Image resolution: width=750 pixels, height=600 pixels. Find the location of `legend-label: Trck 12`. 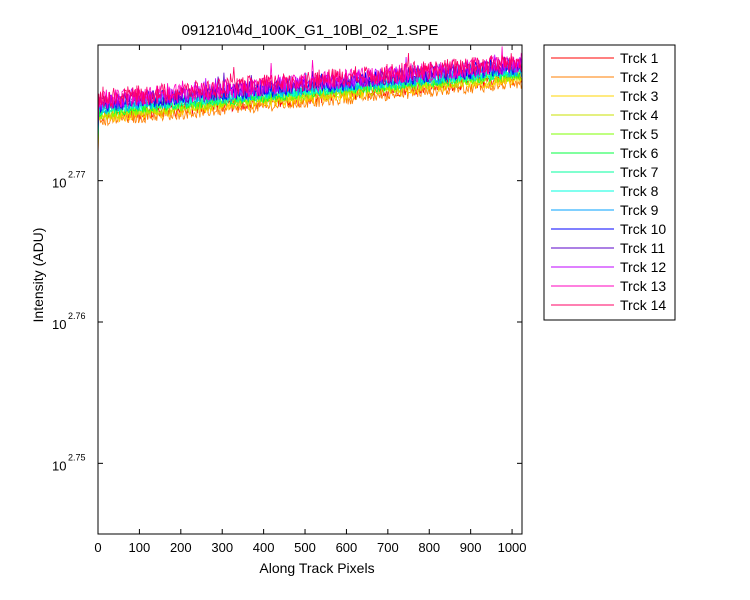

legend-label: Trck 12 is located at coordinates (643, 267).